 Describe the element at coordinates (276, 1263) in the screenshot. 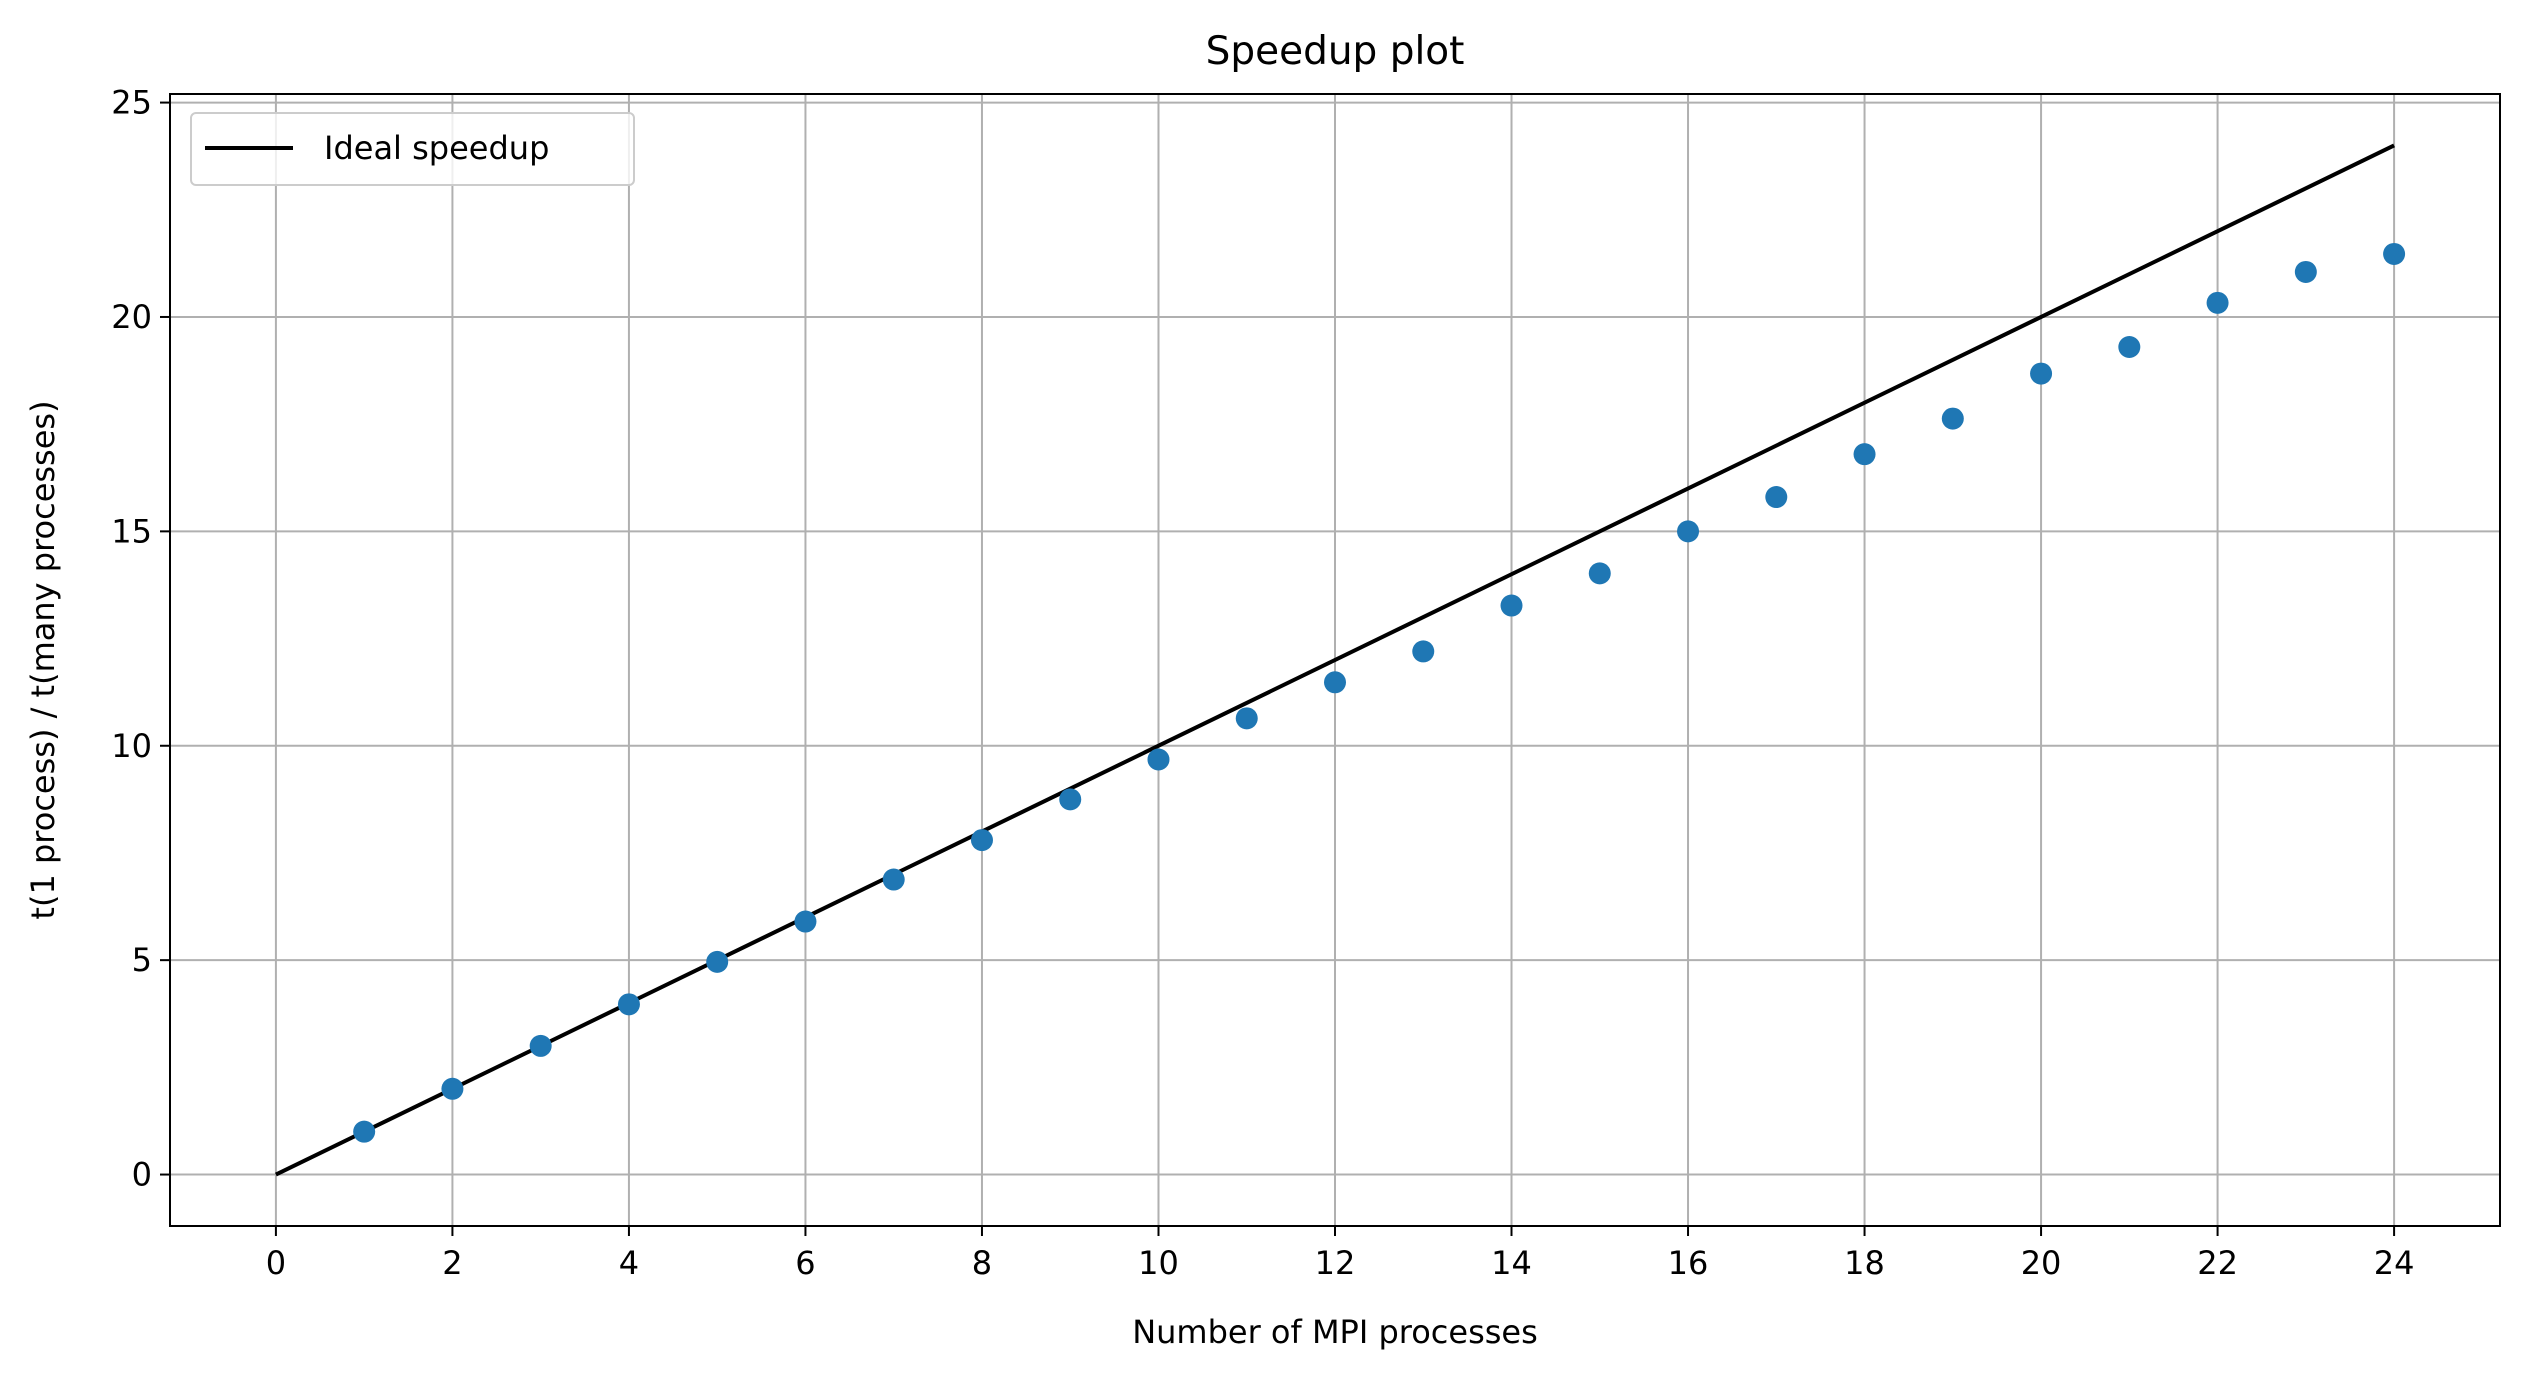

I see `x-tick-label: 0` at that location.